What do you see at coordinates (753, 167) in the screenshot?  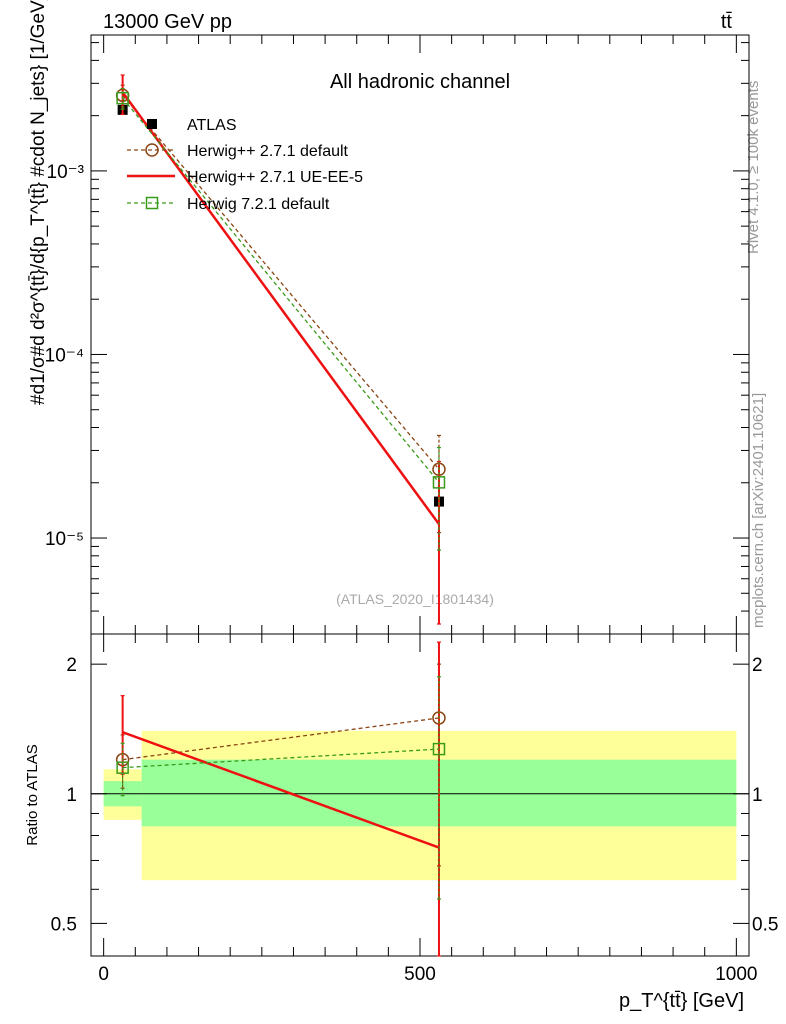 I see `rivet-version-label: Rivet 4.1.0, ≥ 100k events` at bounding box center [753, 167].